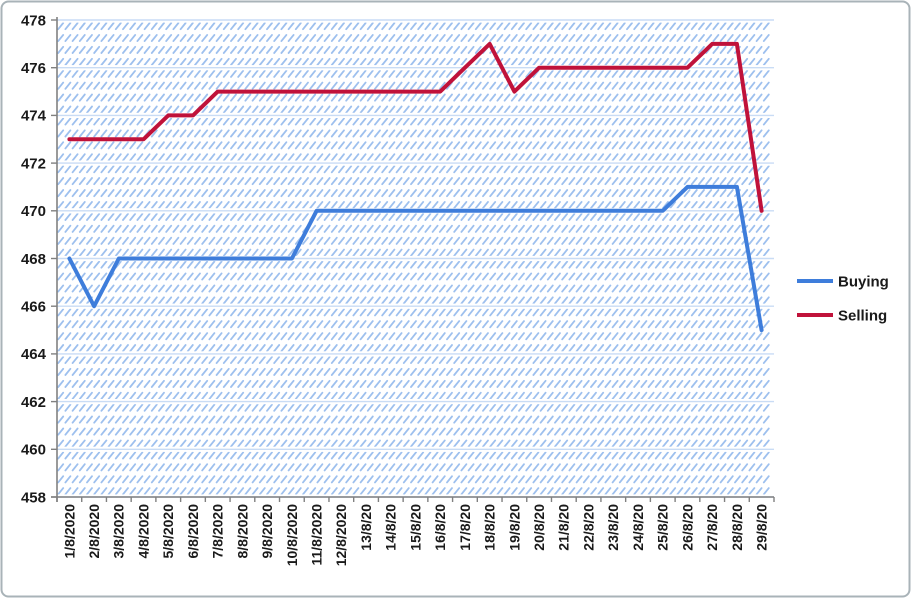 The width and height of the screenshot is (911, 598). What do you see at coordinates (33, 163) in the screenshot?
I see `y-axis-label: 472` at bounding box center [33, 163].